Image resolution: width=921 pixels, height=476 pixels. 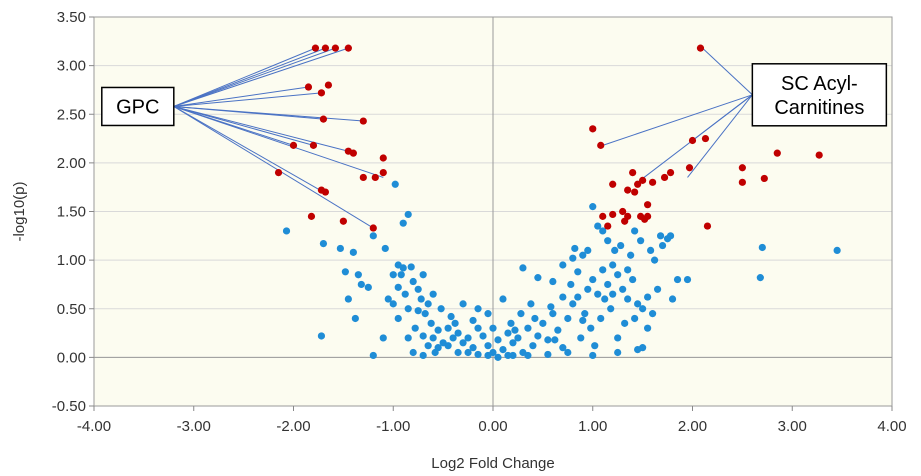 I want to click on x-tick-label: -2.00, so click(x=293, y=426).